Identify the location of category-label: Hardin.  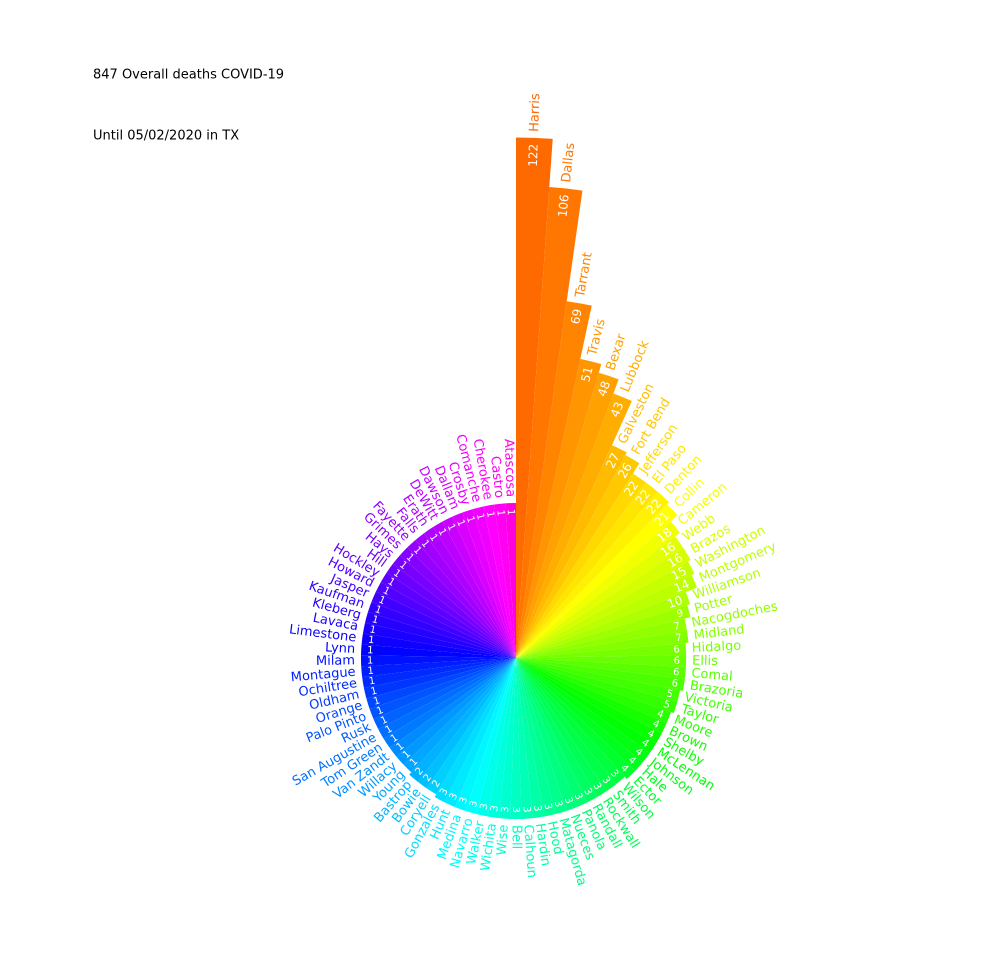
(542, 844).